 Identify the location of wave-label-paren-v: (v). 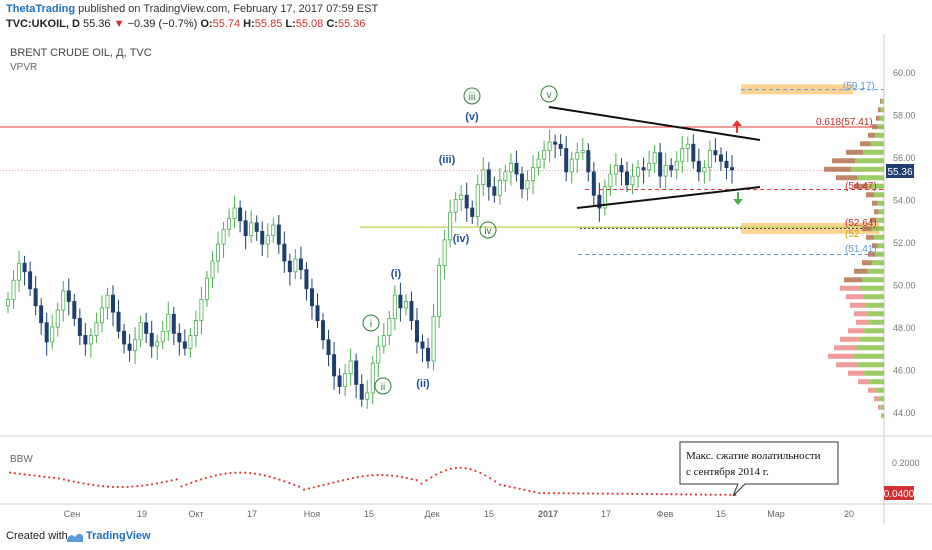
(472, 117).